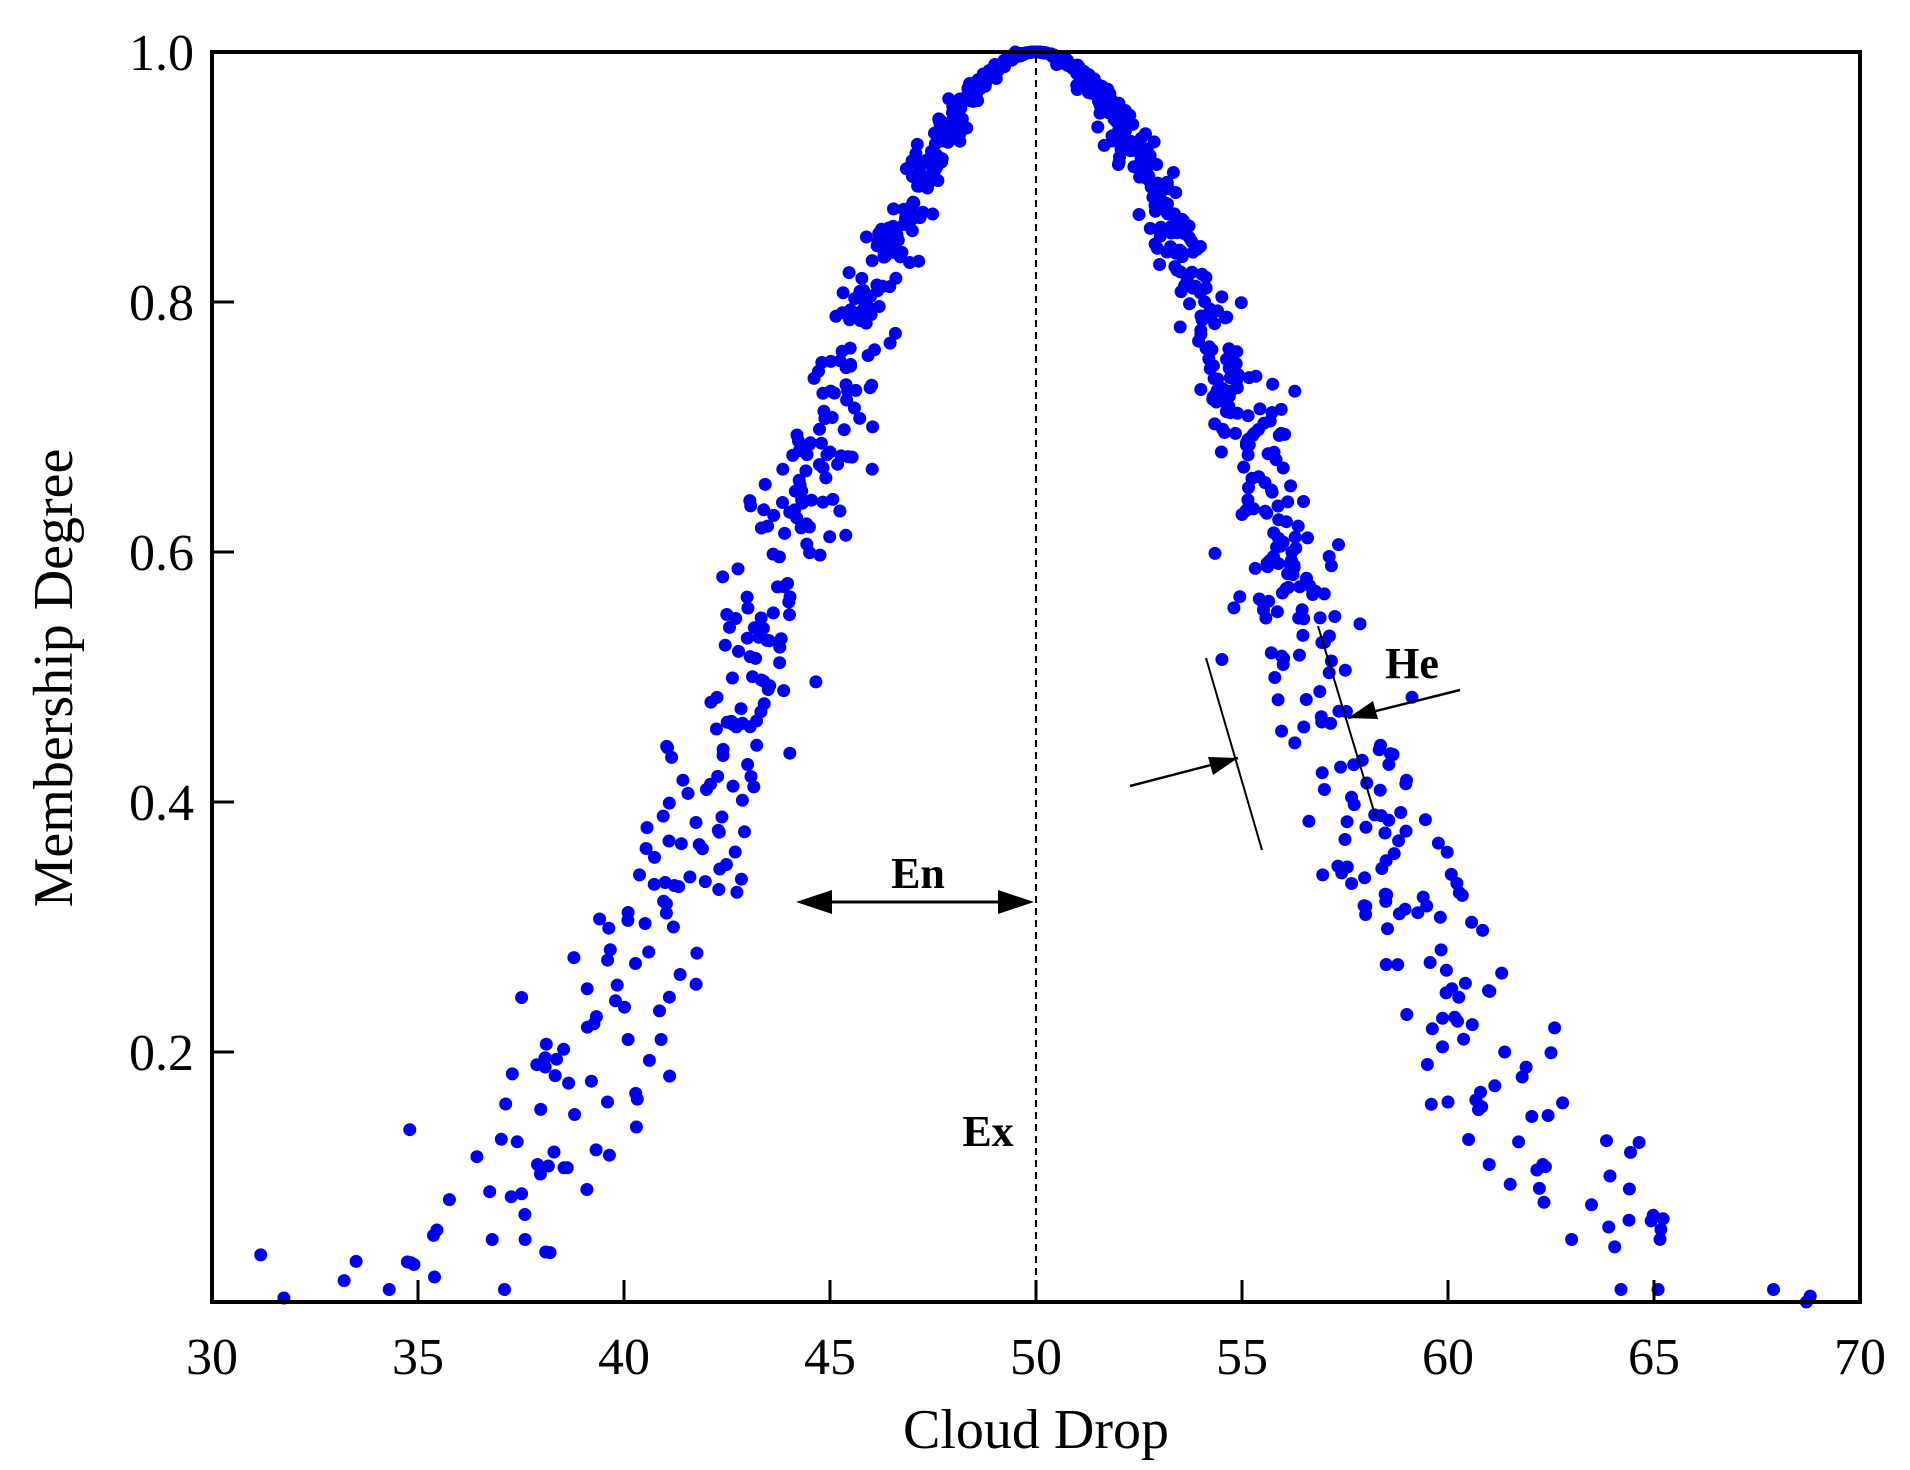 This screenshot has width=1910, height=1470. I want to click on y-tick-label: 1.0, so click(161, 53).